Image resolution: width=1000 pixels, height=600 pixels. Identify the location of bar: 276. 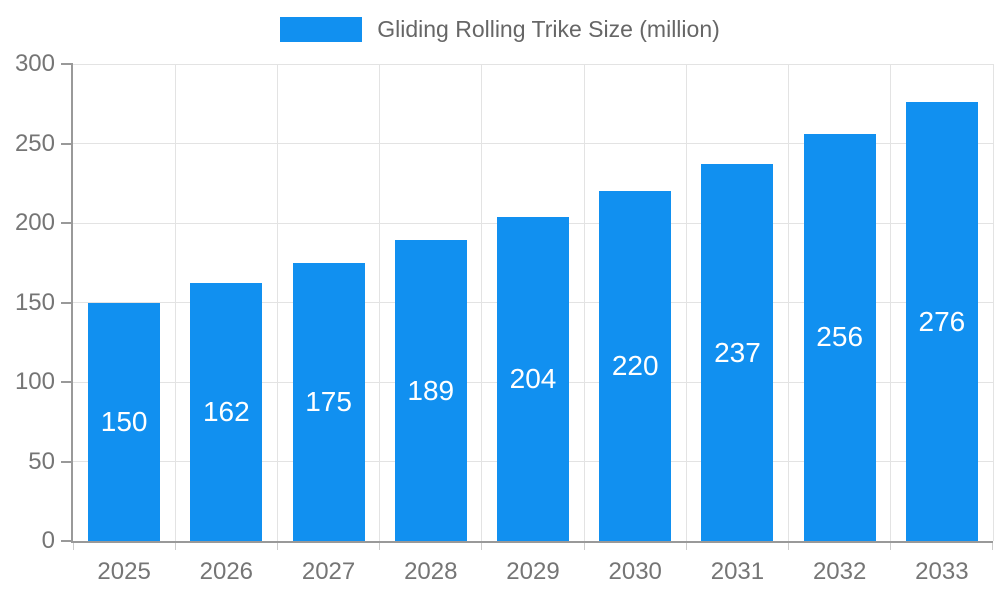
(941, 321).